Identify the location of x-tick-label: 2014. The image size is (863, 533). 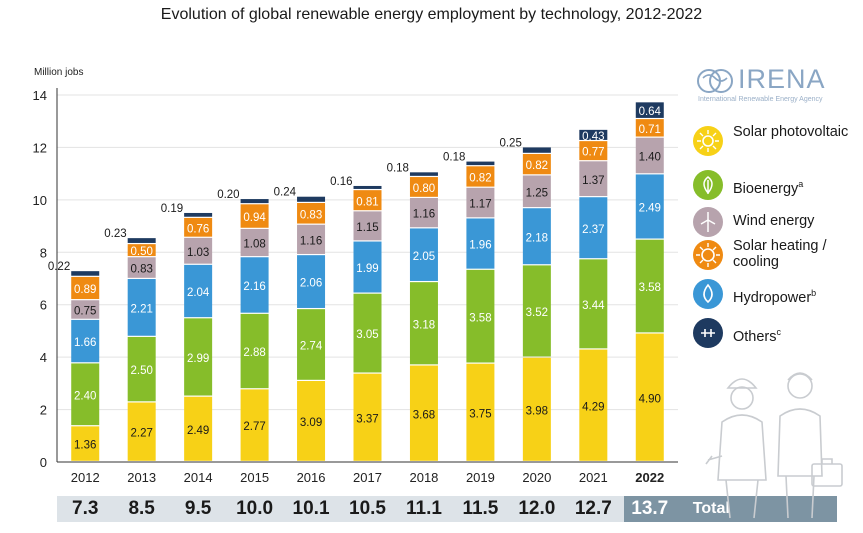
(198, 477).